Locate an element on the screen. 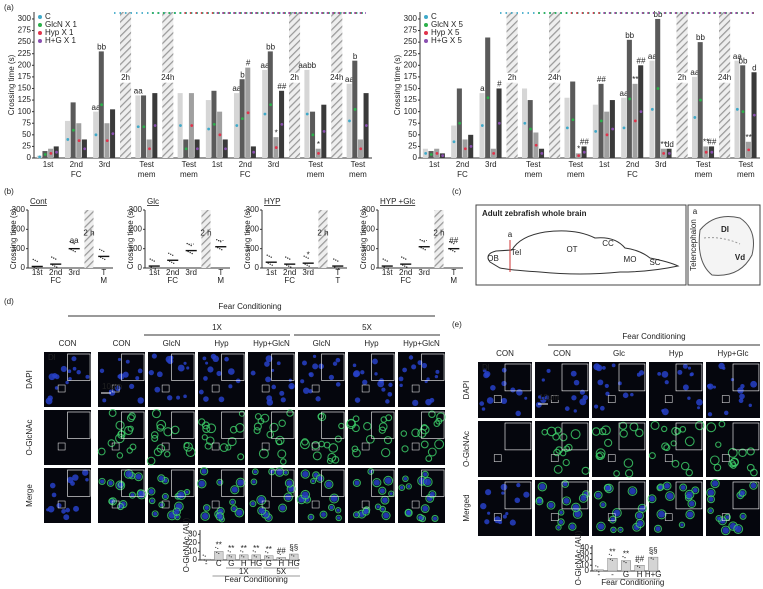 The height and width of the screenshot is (589, 763). section-outline is located at coordinates (726, 246).